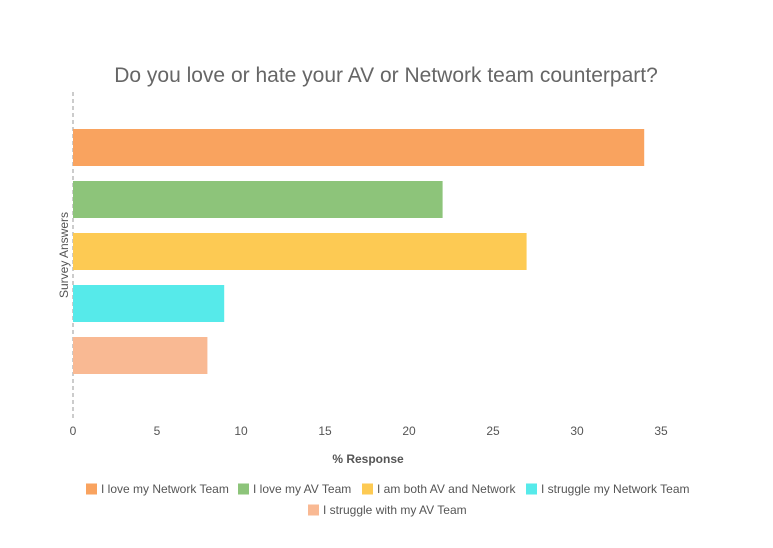  I want to click on x-tick-label: 5, so click(157, 431).